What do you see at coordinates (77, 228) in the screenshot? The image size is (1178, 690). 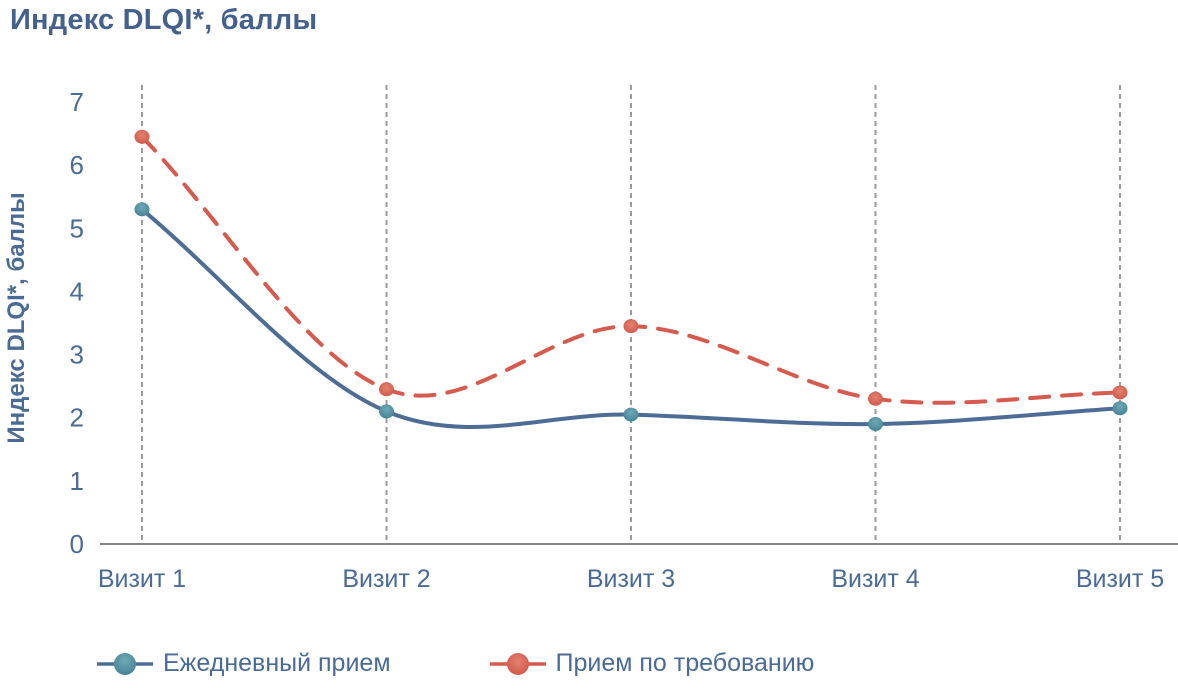 I see `y-tick-label: 5` at bounding box center [77, 228].